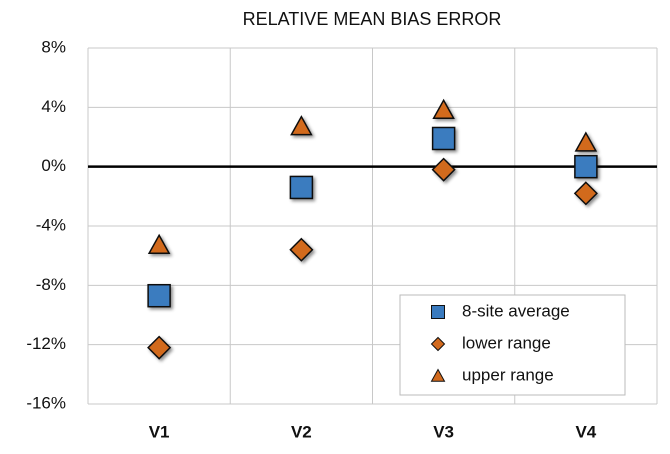  I want to click on legend-label: lower range, so click(506, 342).